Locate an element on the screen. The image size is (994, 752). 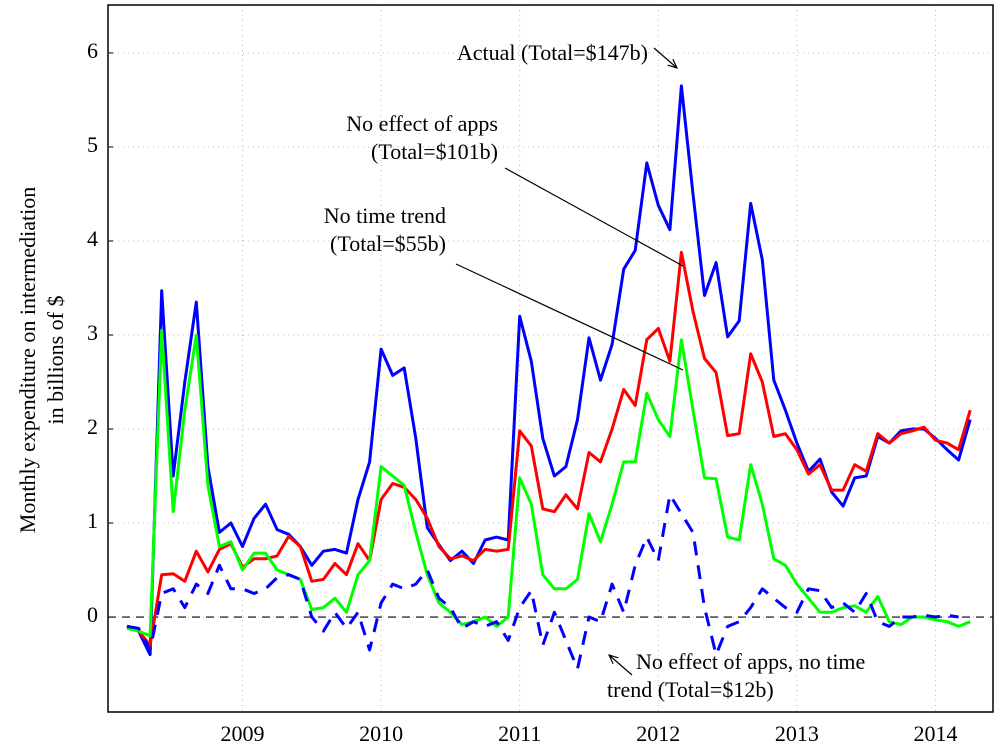
y-tick-label: 0 is located at coordinates (92, 614).